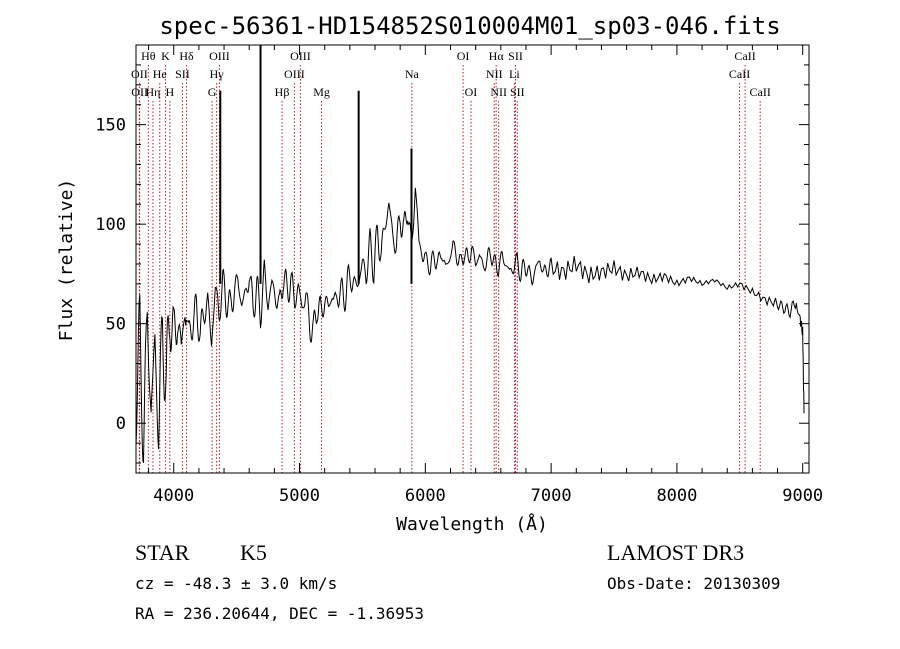  Describe the element at coordinates (173, 496) in the screenshot. I see `x-tick-label: 4000` at that location.